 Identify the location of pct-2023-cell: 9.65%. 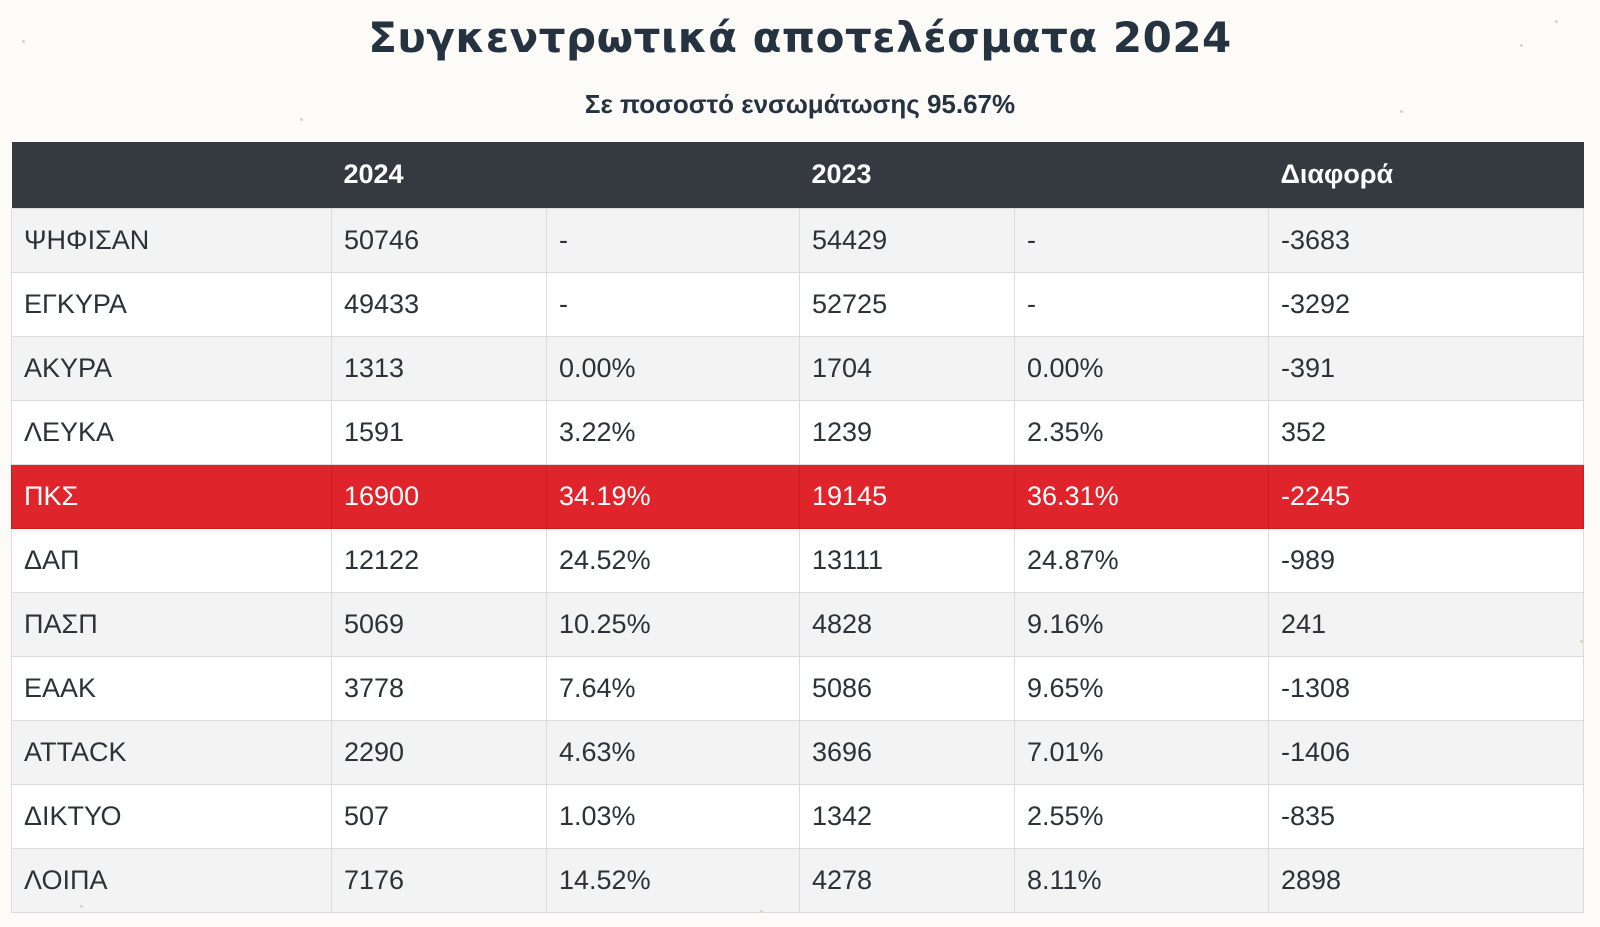
(1141, 688).